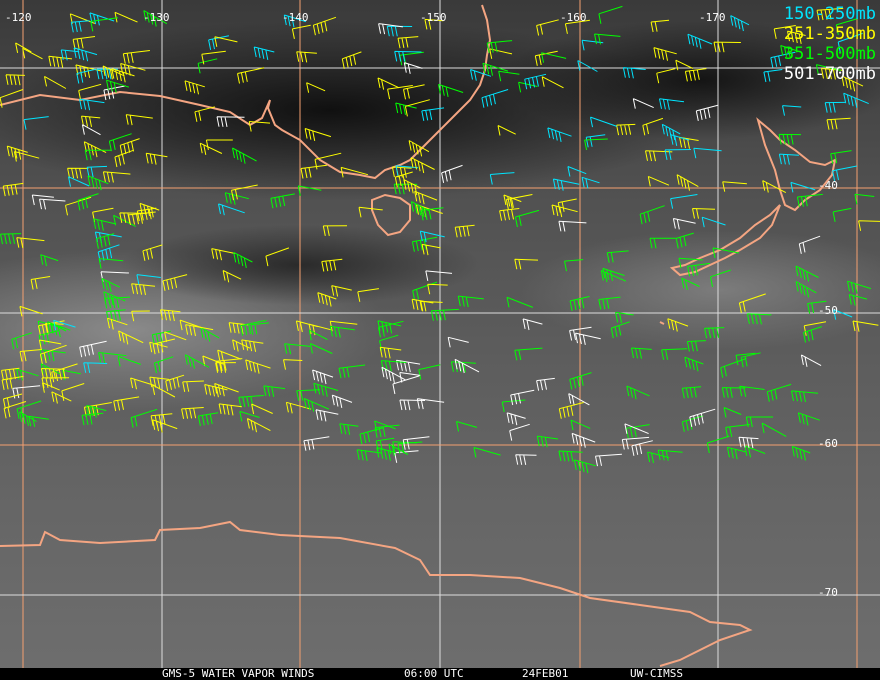 The image size is (880, 680). Describe the element at coordinates (295, 17) in the screenshot. I see `lon-label: -140` at that location.